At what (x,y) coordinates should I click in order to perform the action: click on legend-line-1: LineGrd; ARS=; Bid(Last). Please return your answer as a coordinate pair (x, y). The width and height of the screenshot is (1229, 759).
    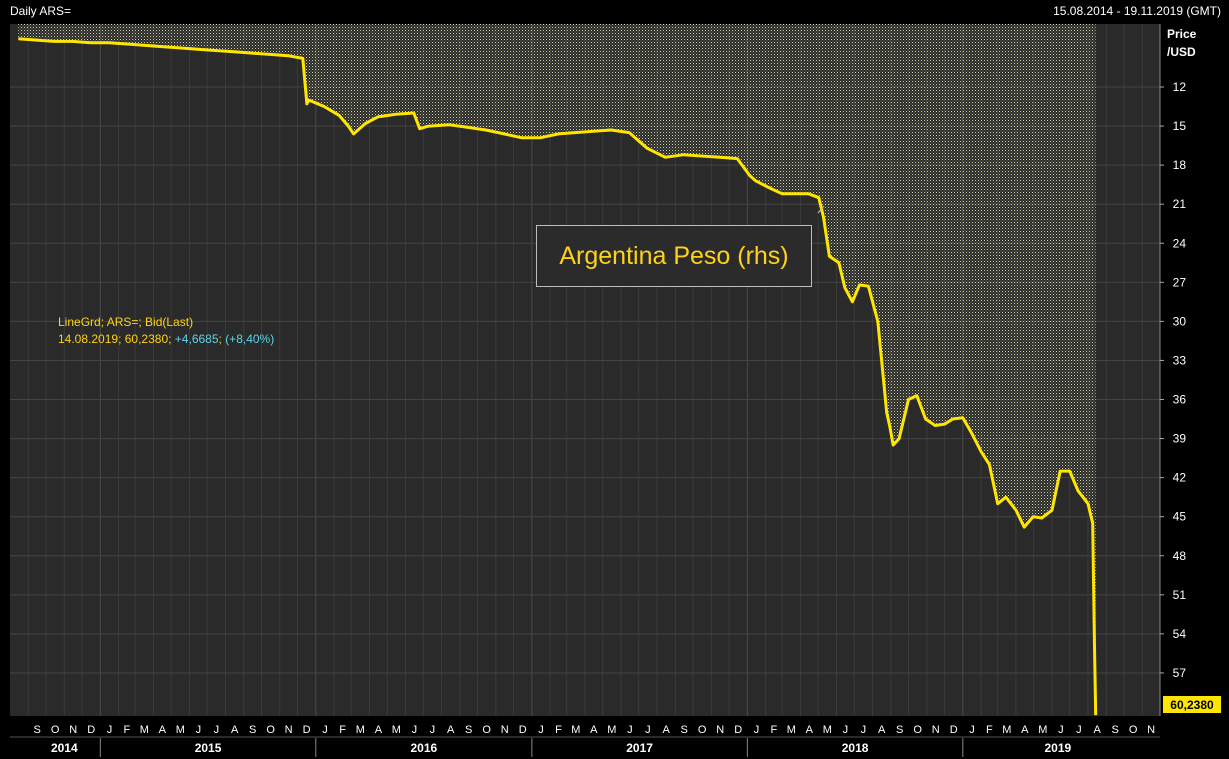
    Looking at the image, I should click on (126, 322).